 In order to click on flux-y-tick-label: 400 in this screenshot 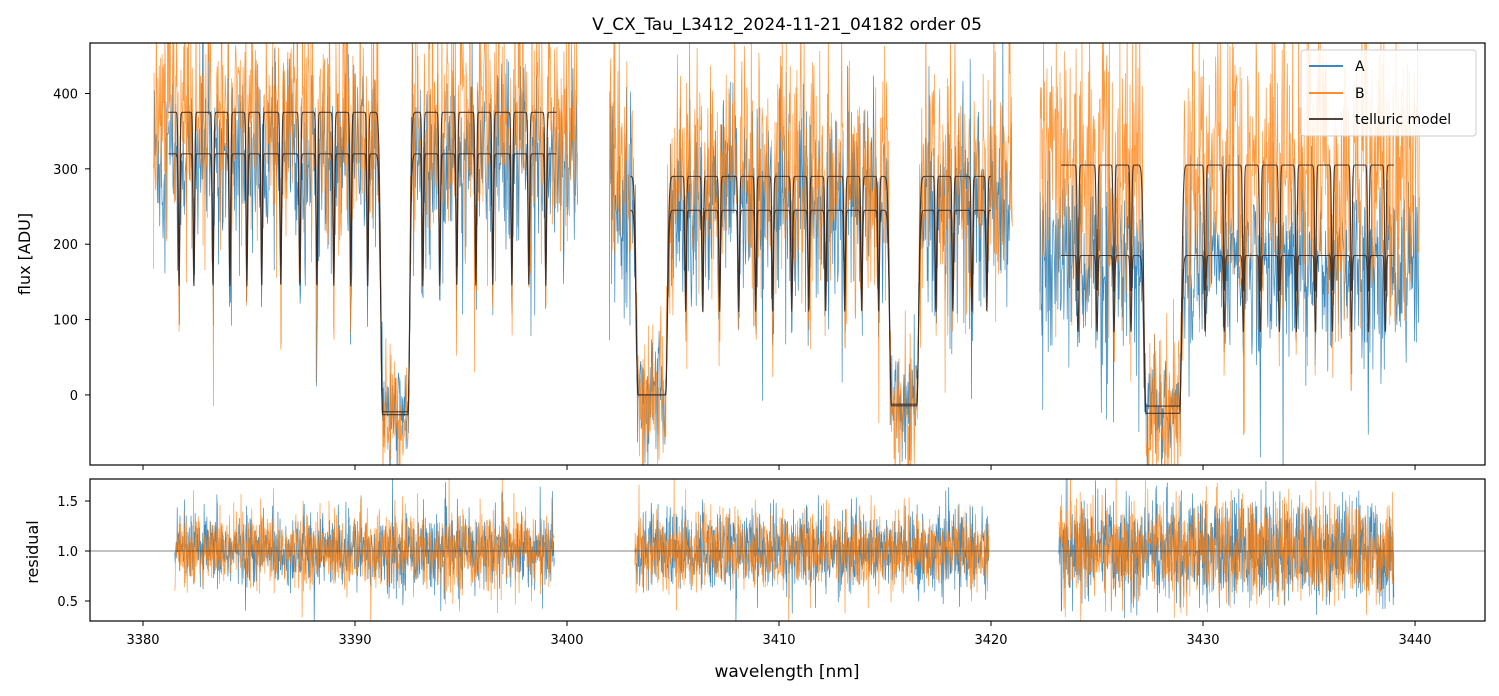, I will do `click(65, 94)`.